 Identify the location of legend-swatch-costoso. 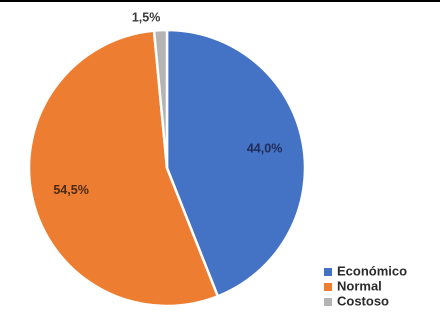
(328, 302).